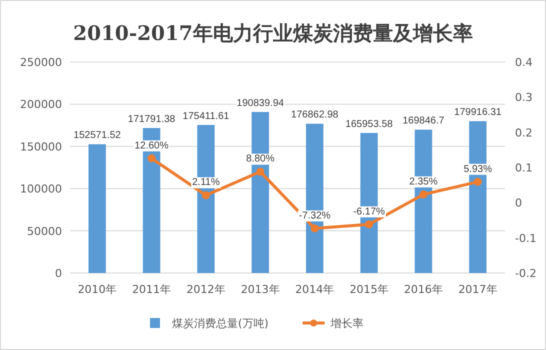 This screenshot has width=546, height=350. What do you see at coordinates (478, 169) in the screenshot?
I see `data-label: 5.93%` at bounding box center [478, 169].